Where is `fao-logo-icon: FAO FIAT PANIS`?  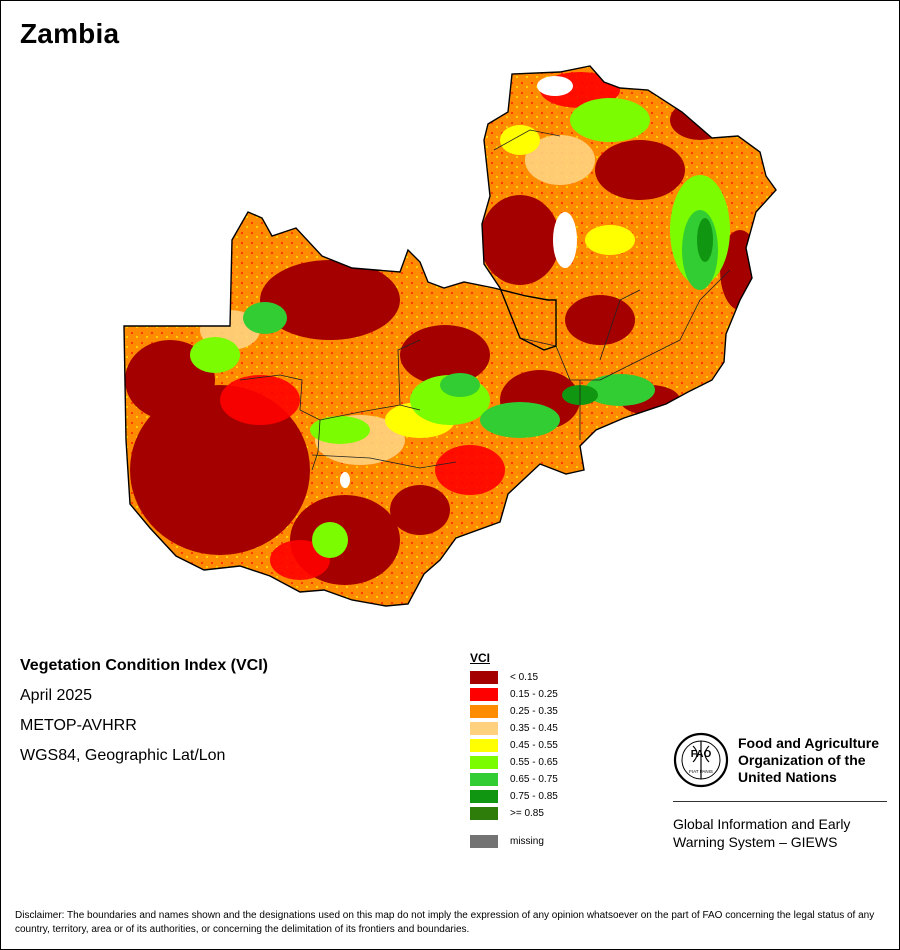
fao-logo-icon: FAO FIAT PANIS is located at coordinates (701, 760).